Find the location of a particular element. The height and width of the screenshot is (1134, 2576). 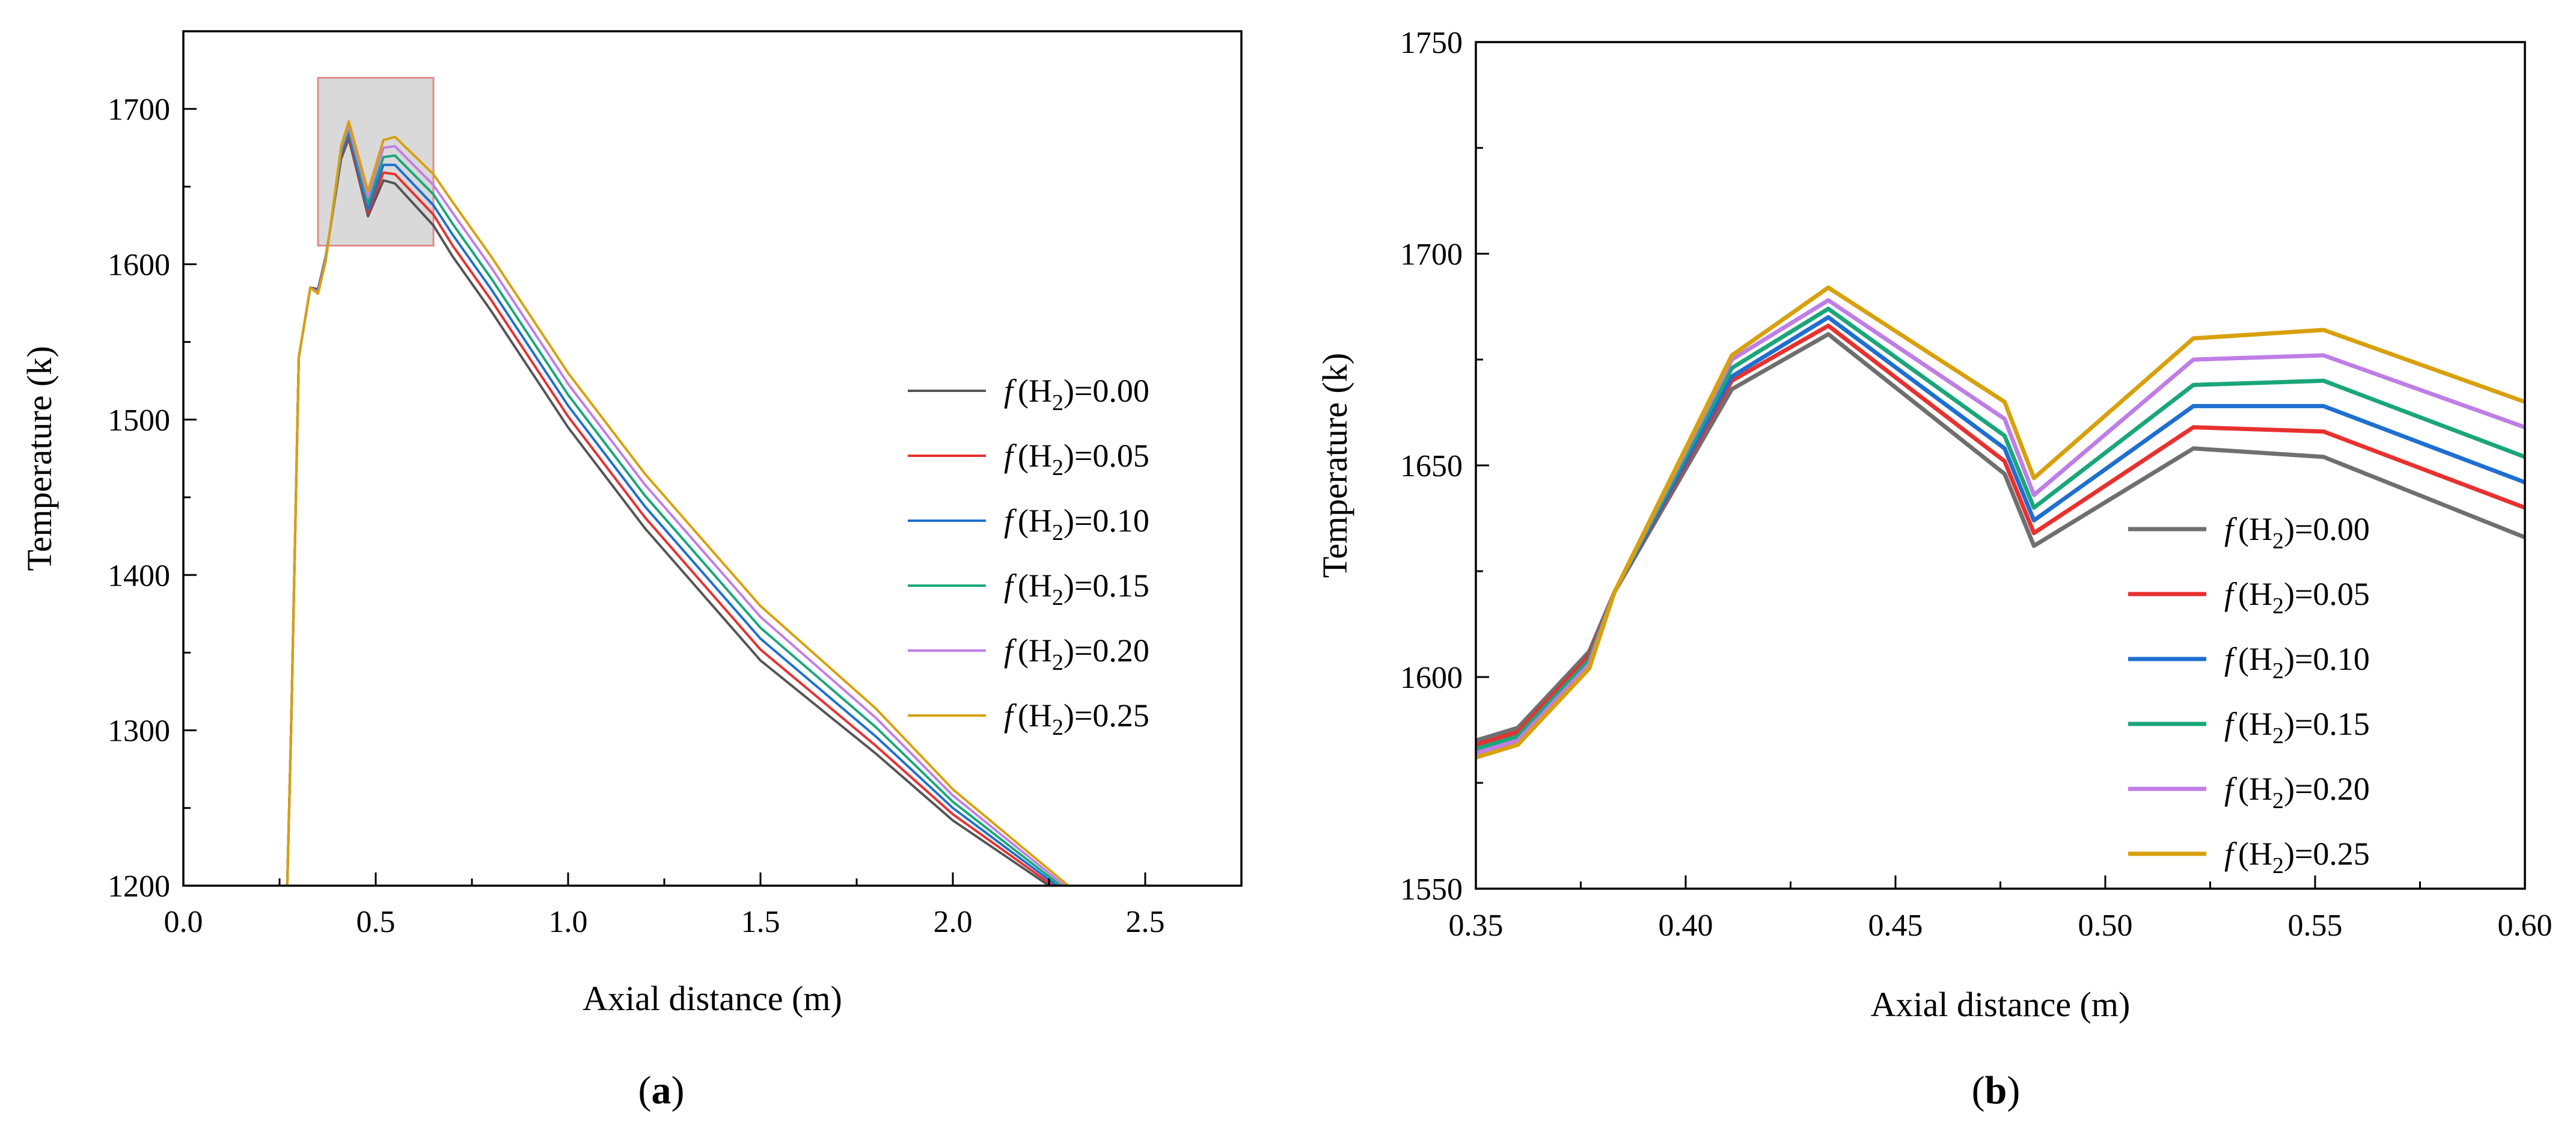

x-tick-label: 0.0 is located at coordinates (183, 922).